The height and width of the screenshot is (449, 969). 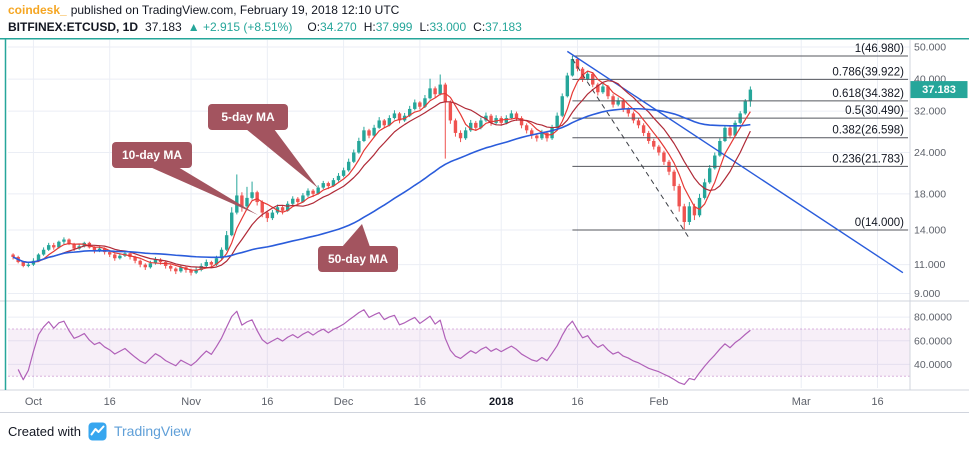 I want to click on last-price-badge: 37.183, so click(x=939, y=90).